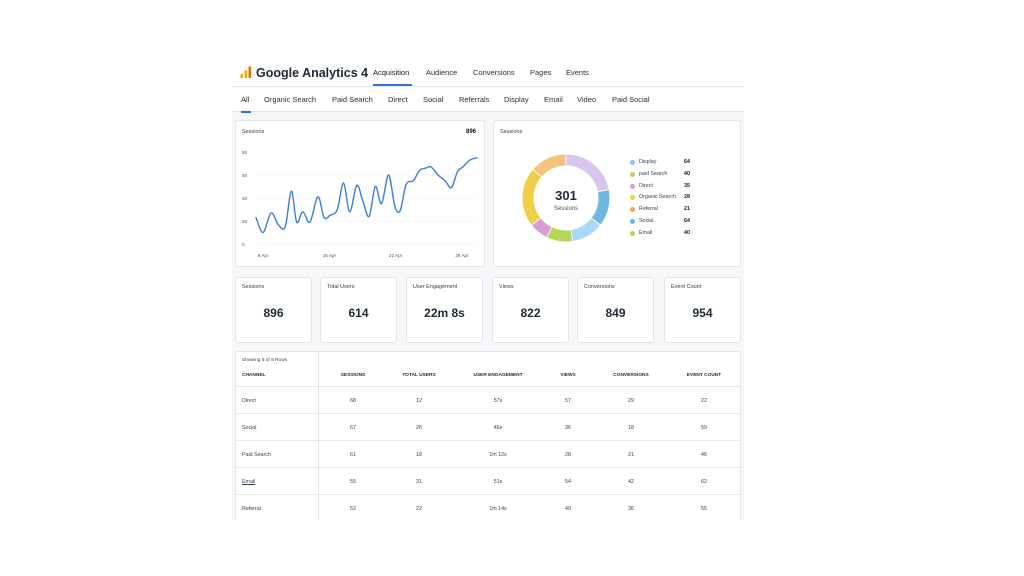 The image size is (1024, 576). I want to click on legend-item: Organic Search 28, so click(675, 198).